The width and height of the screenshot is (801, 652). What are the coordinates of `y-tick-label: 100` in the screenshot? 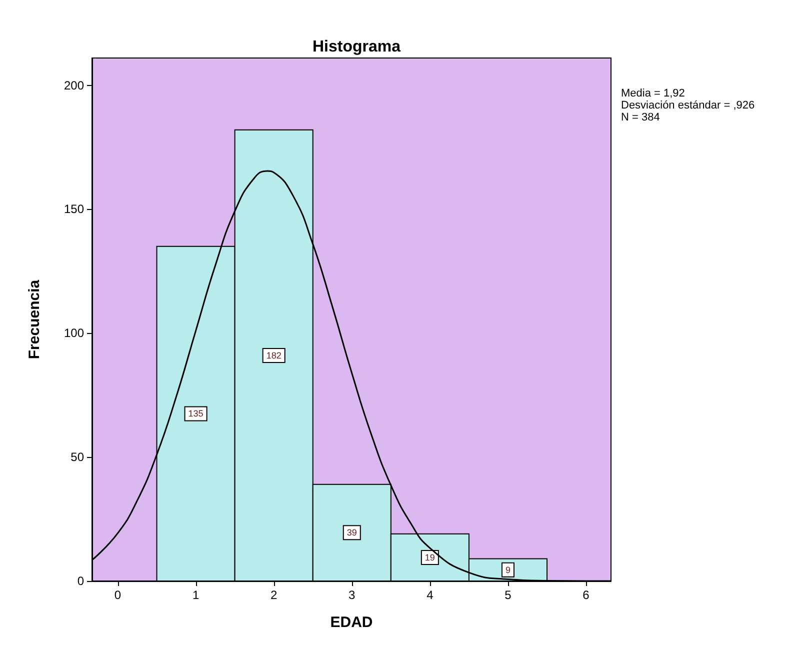 It's located at (74, 333).